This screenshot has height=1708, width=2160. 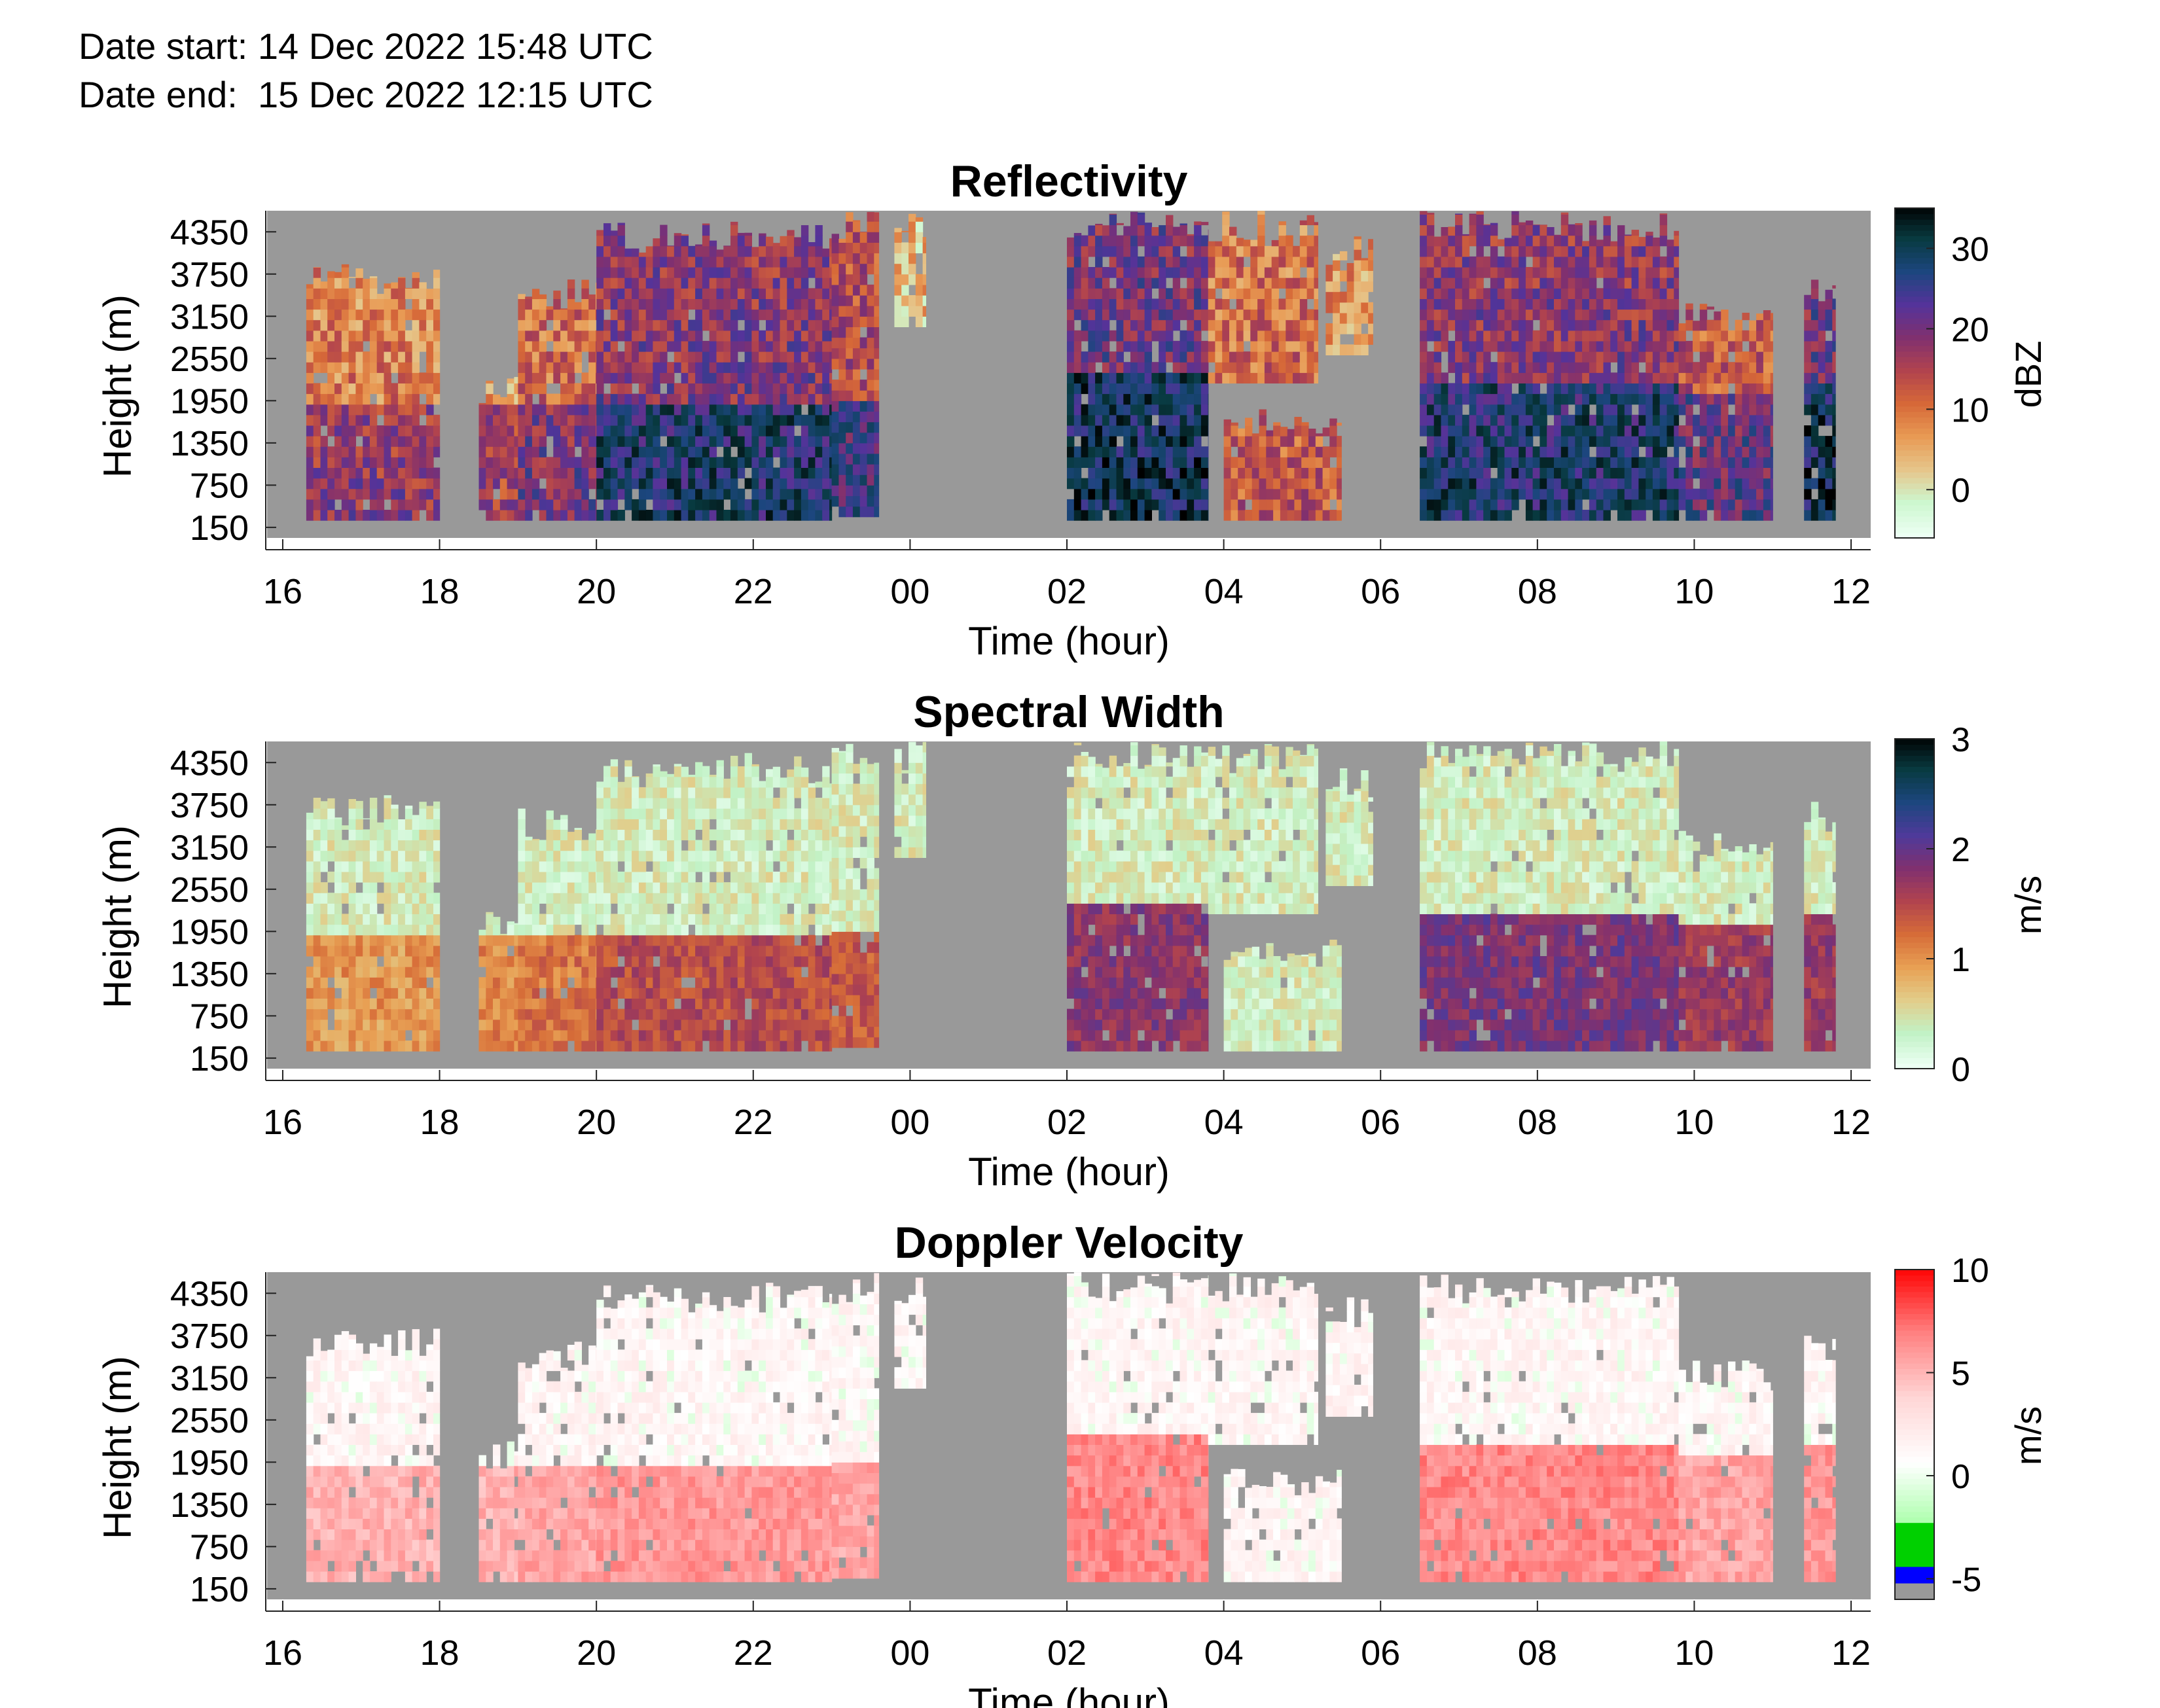 I want to click on colorbar-swatch, so click(x=1914, y=447).